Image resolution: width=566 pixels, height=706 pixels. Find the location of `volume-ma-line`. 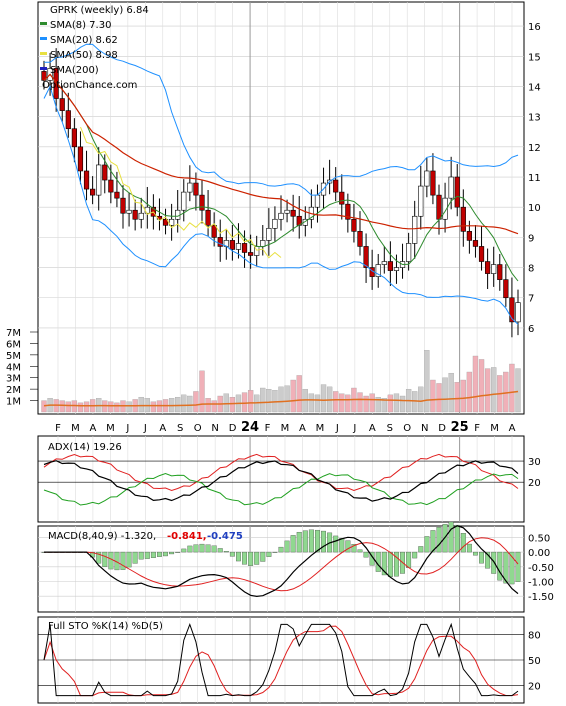

volume-ma-line is located at coordinates (281, 398).